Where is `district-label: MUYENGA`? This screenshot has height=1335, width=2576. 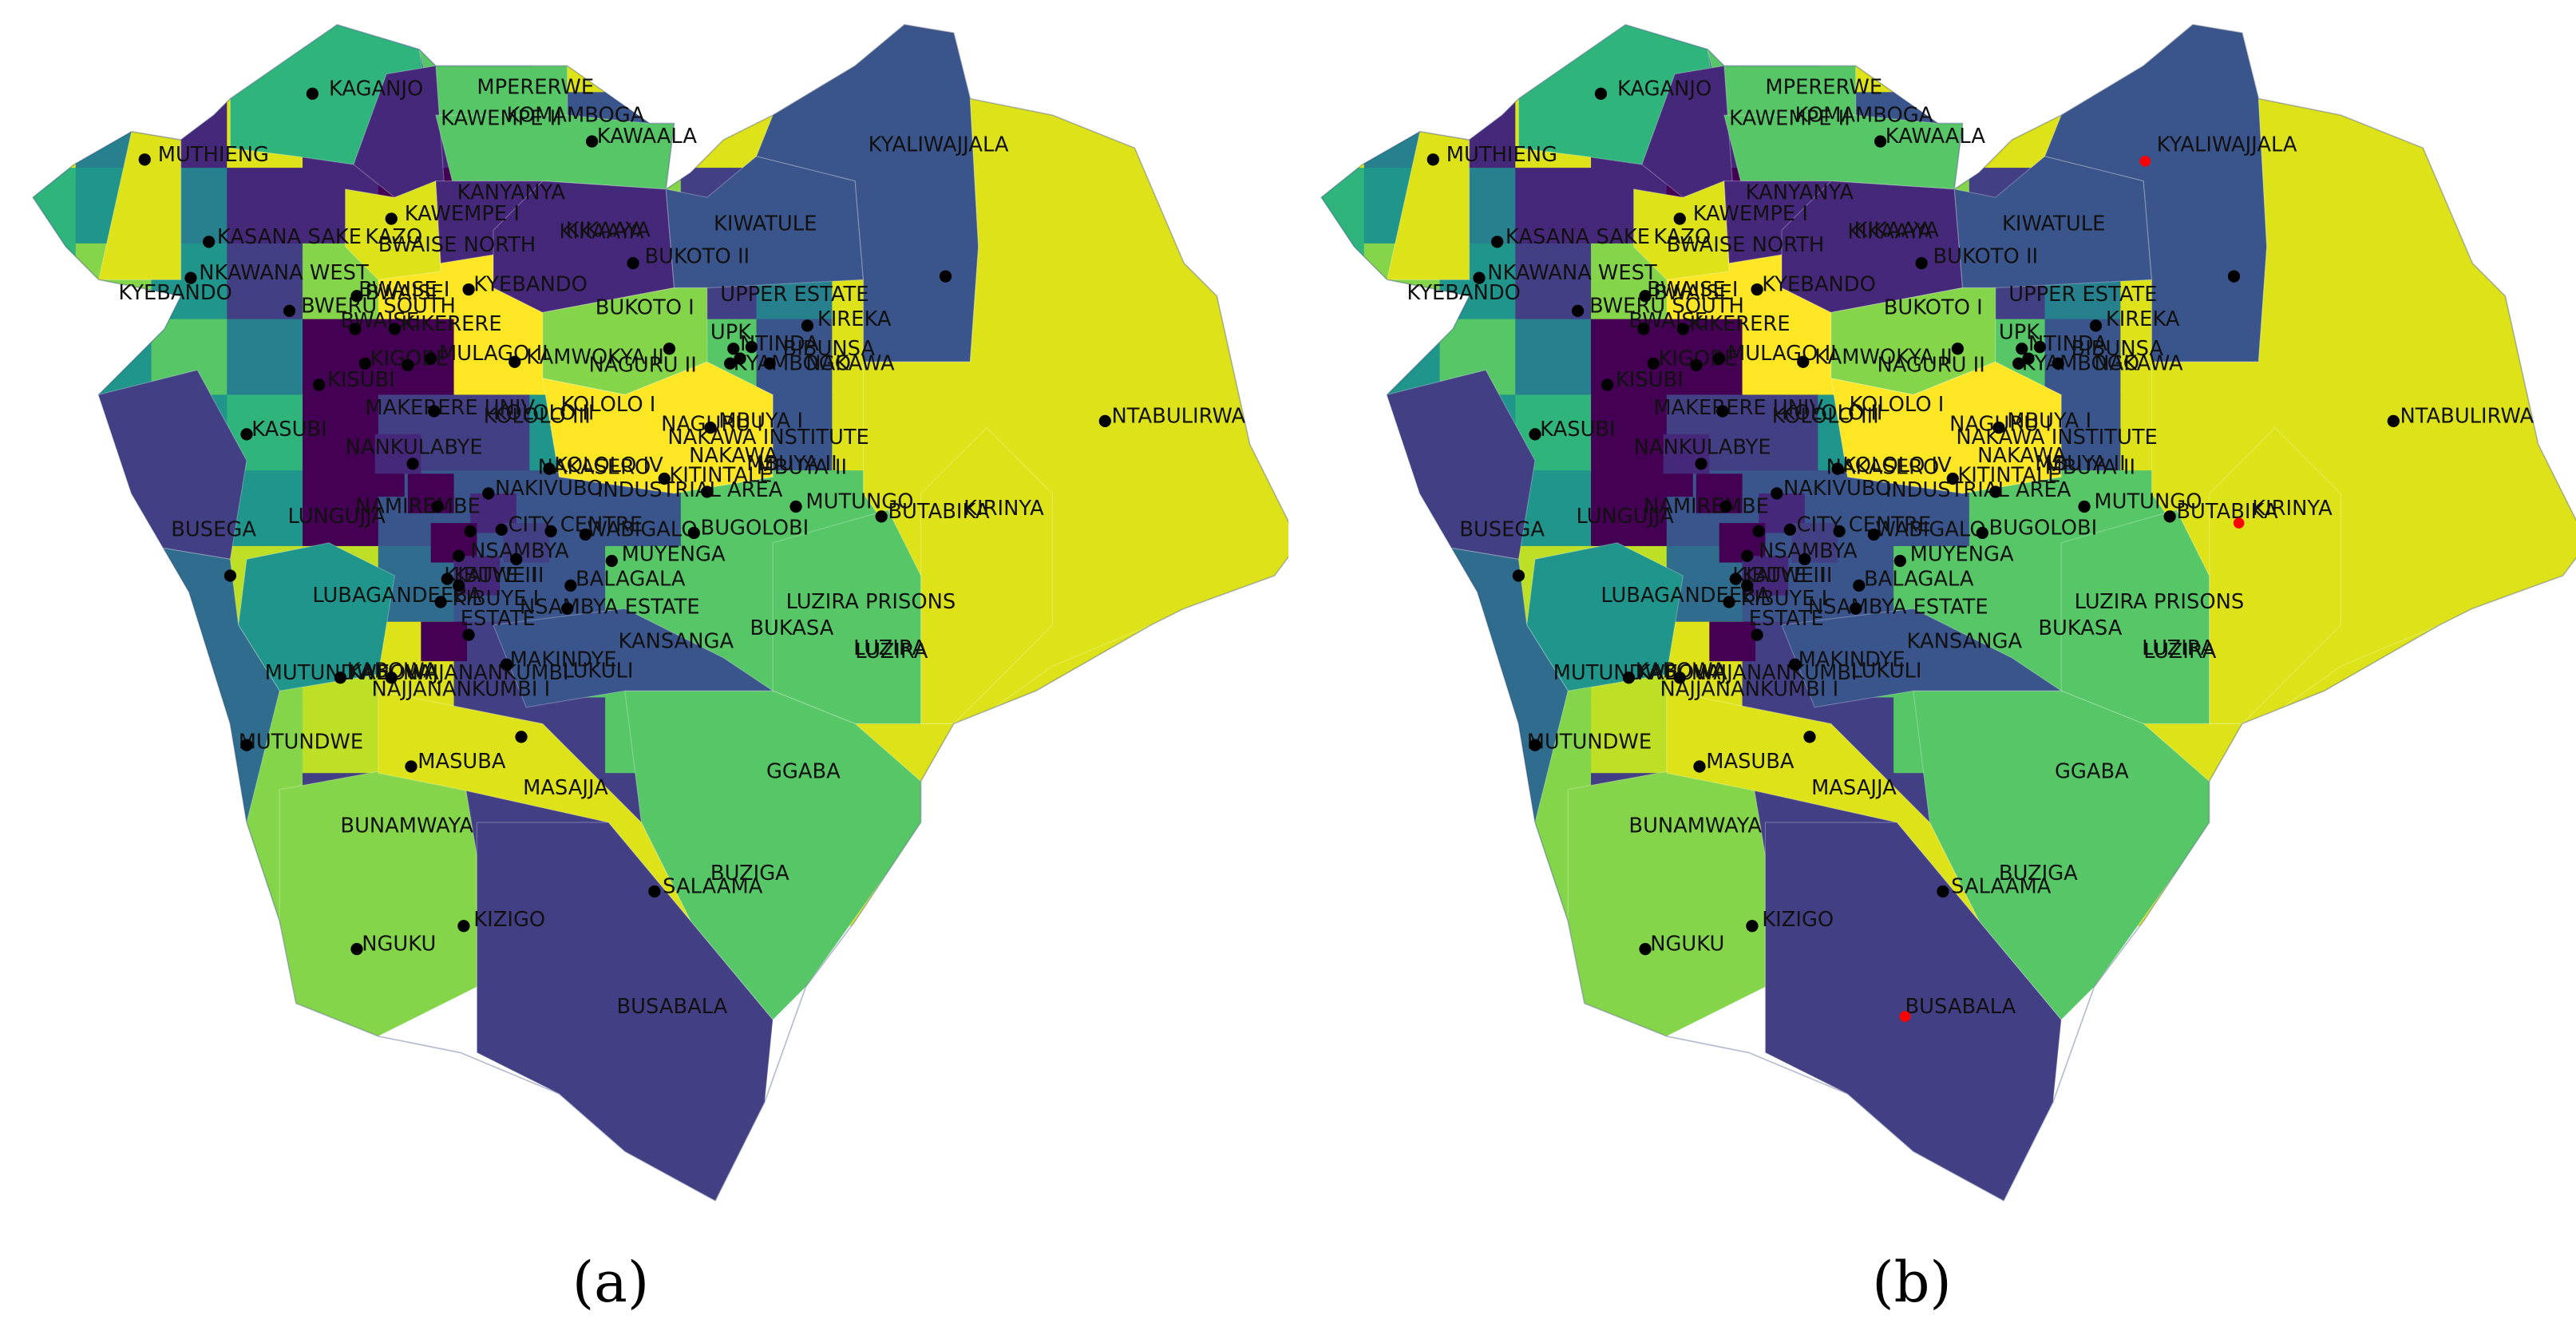
district-label: MUYENGA is located at coordinates (674, 554).